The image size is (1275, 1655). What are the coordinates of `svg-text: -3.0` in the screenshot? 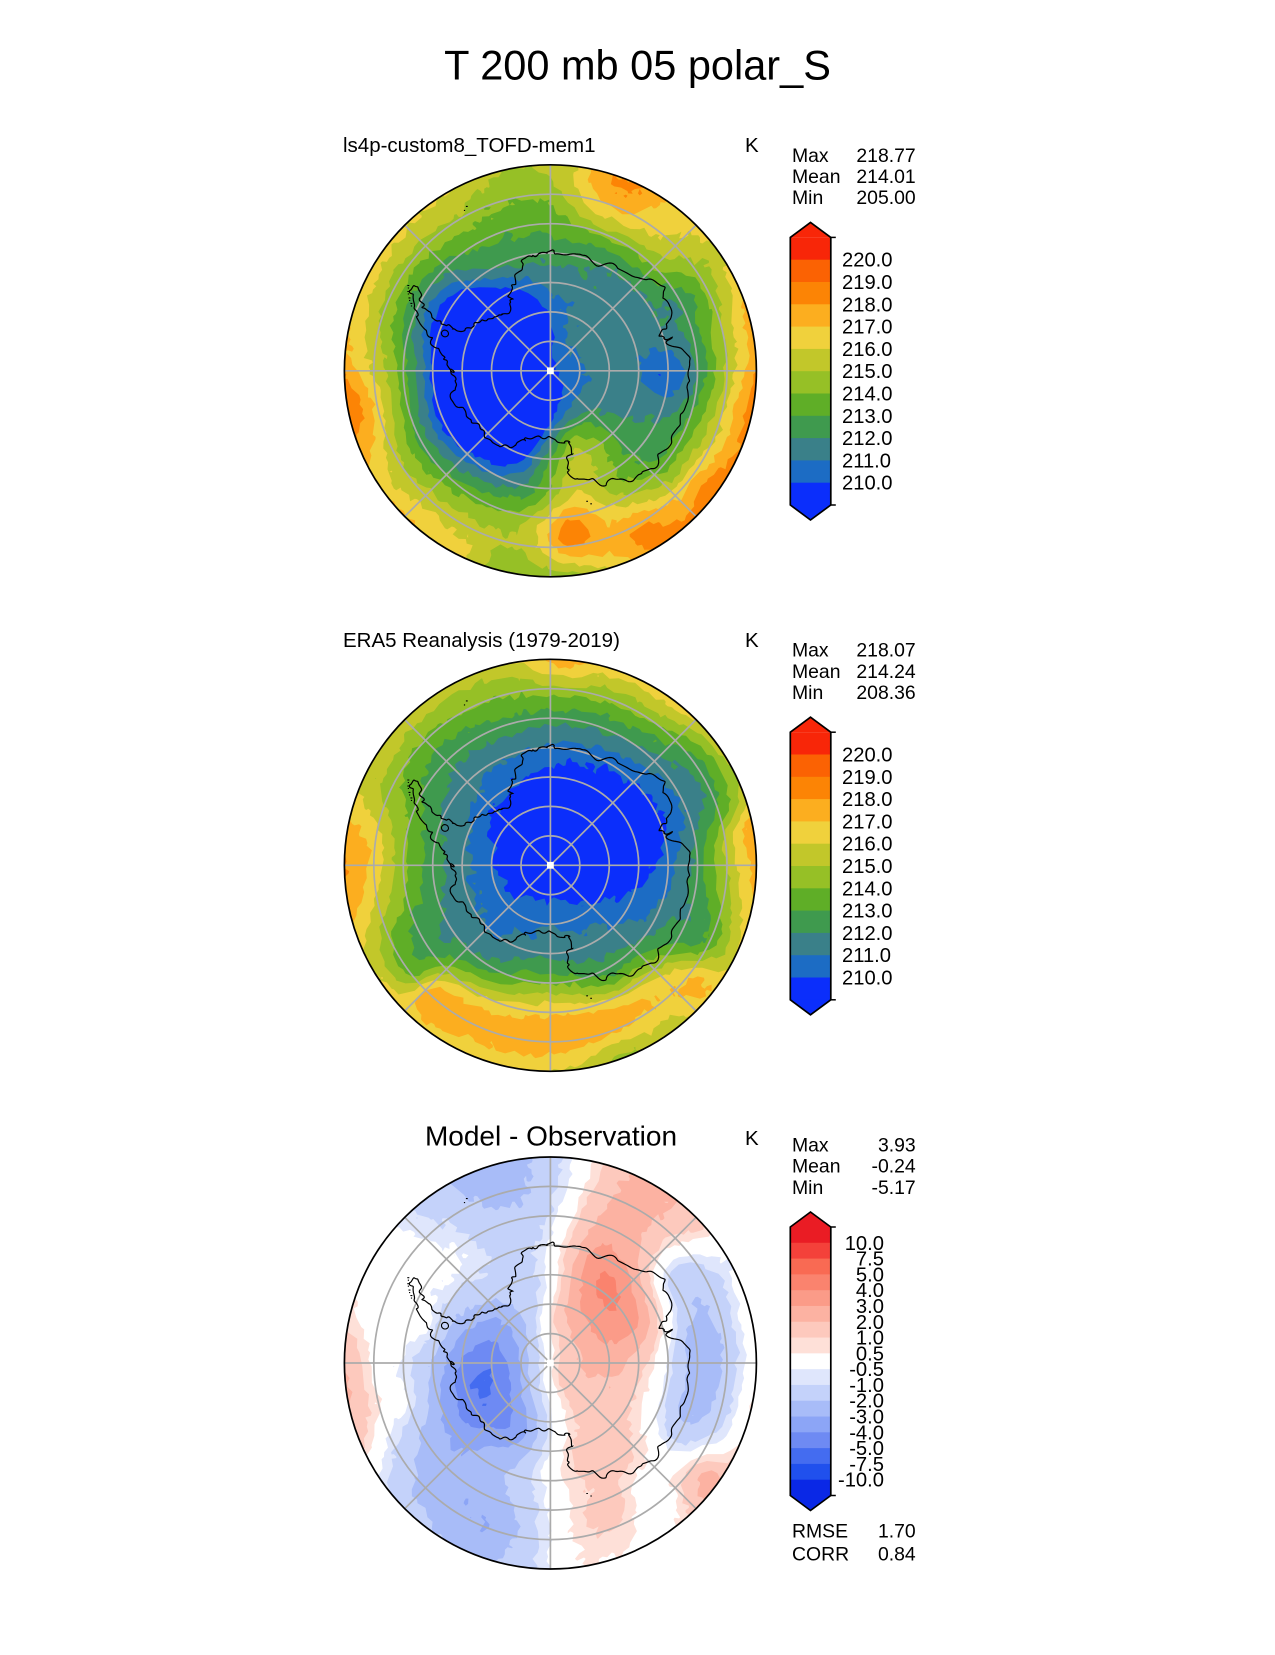 It's located at (866, 1418).